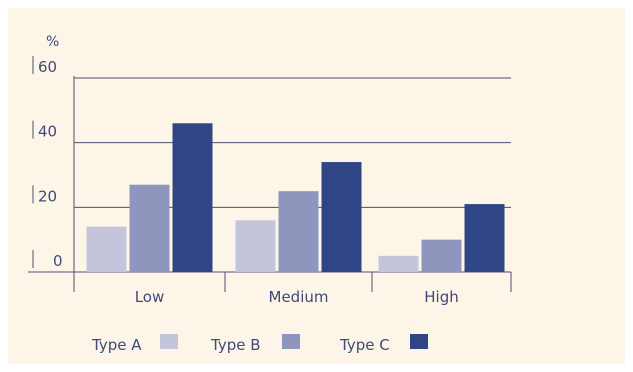 The width and height of the screenshot is (633, 372). What do you see at coordinates (116, 345) in the screenshot?
I see `legend-label: Type A` at bounding box center [116, 345].